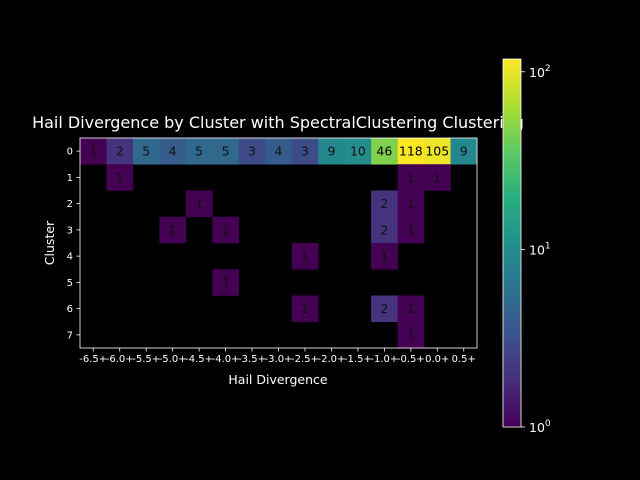  I want to click on cell-value-label: 10, so click(358, 151).